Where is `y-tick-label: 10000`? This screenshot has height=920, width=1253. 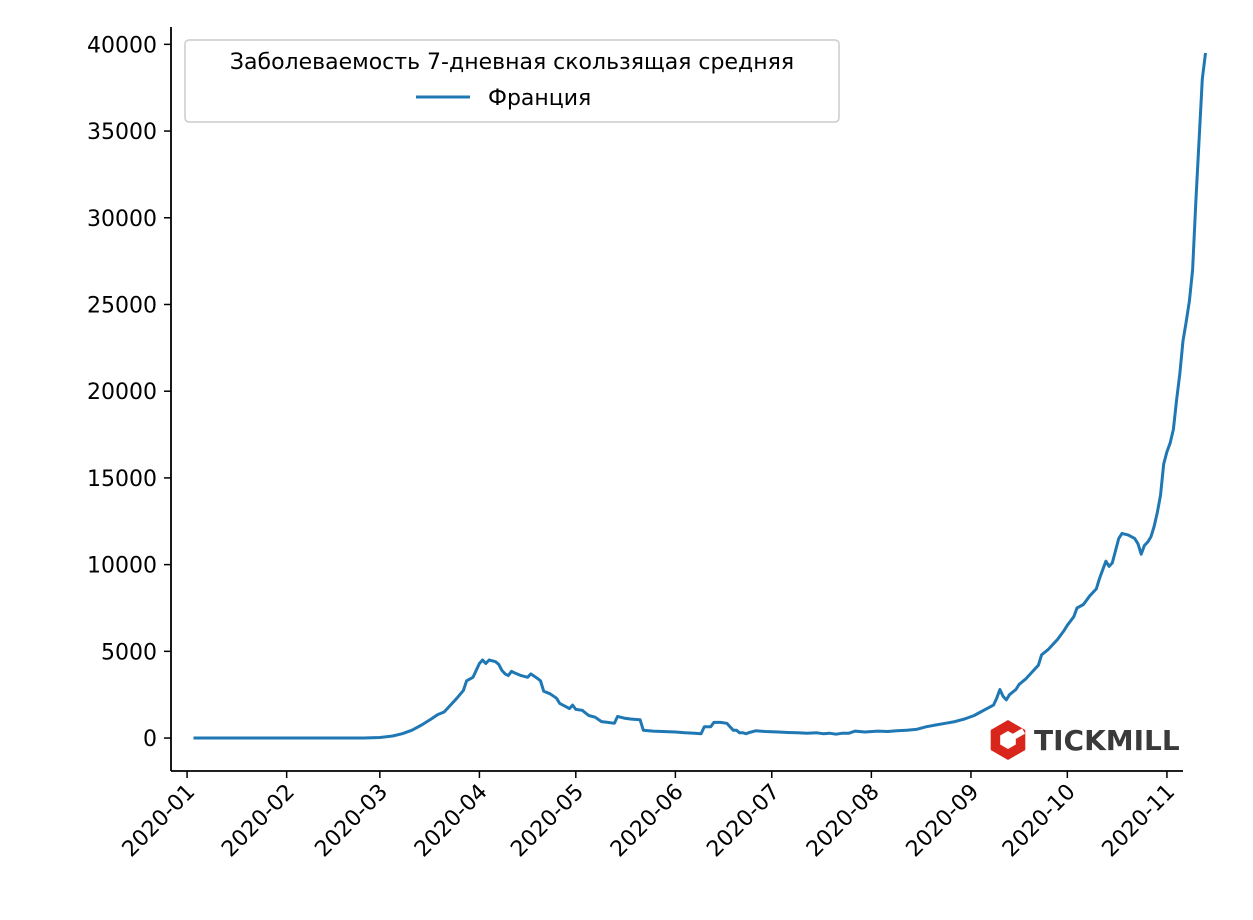
y-tick-label: 10000 is located at coordinates (122, 566).